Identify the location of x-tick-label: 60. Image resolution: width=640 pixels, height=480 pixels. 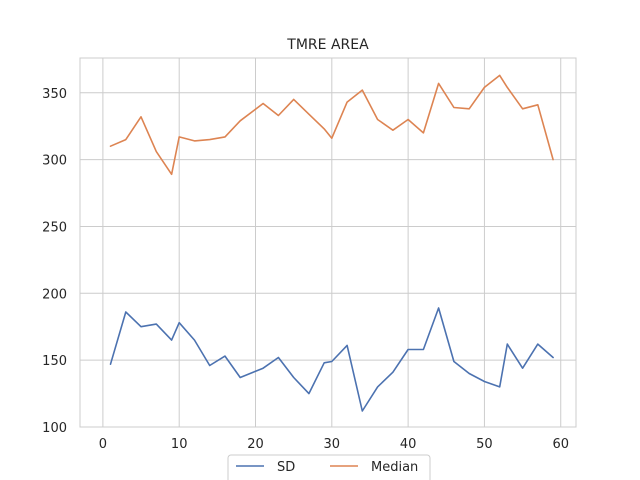
(560, 444).